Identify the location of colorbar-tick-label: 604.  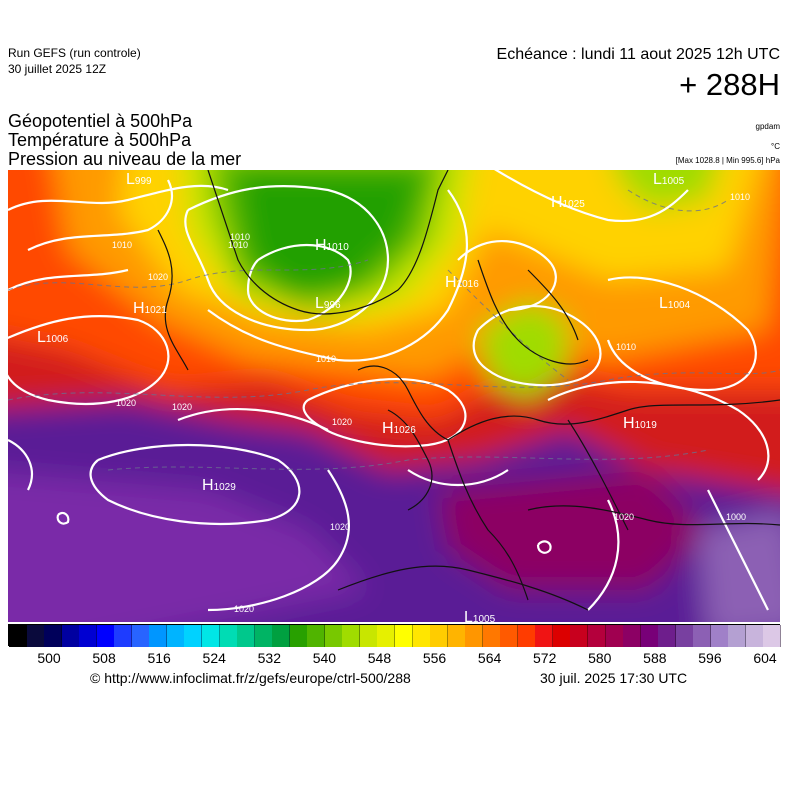
(765, 658).